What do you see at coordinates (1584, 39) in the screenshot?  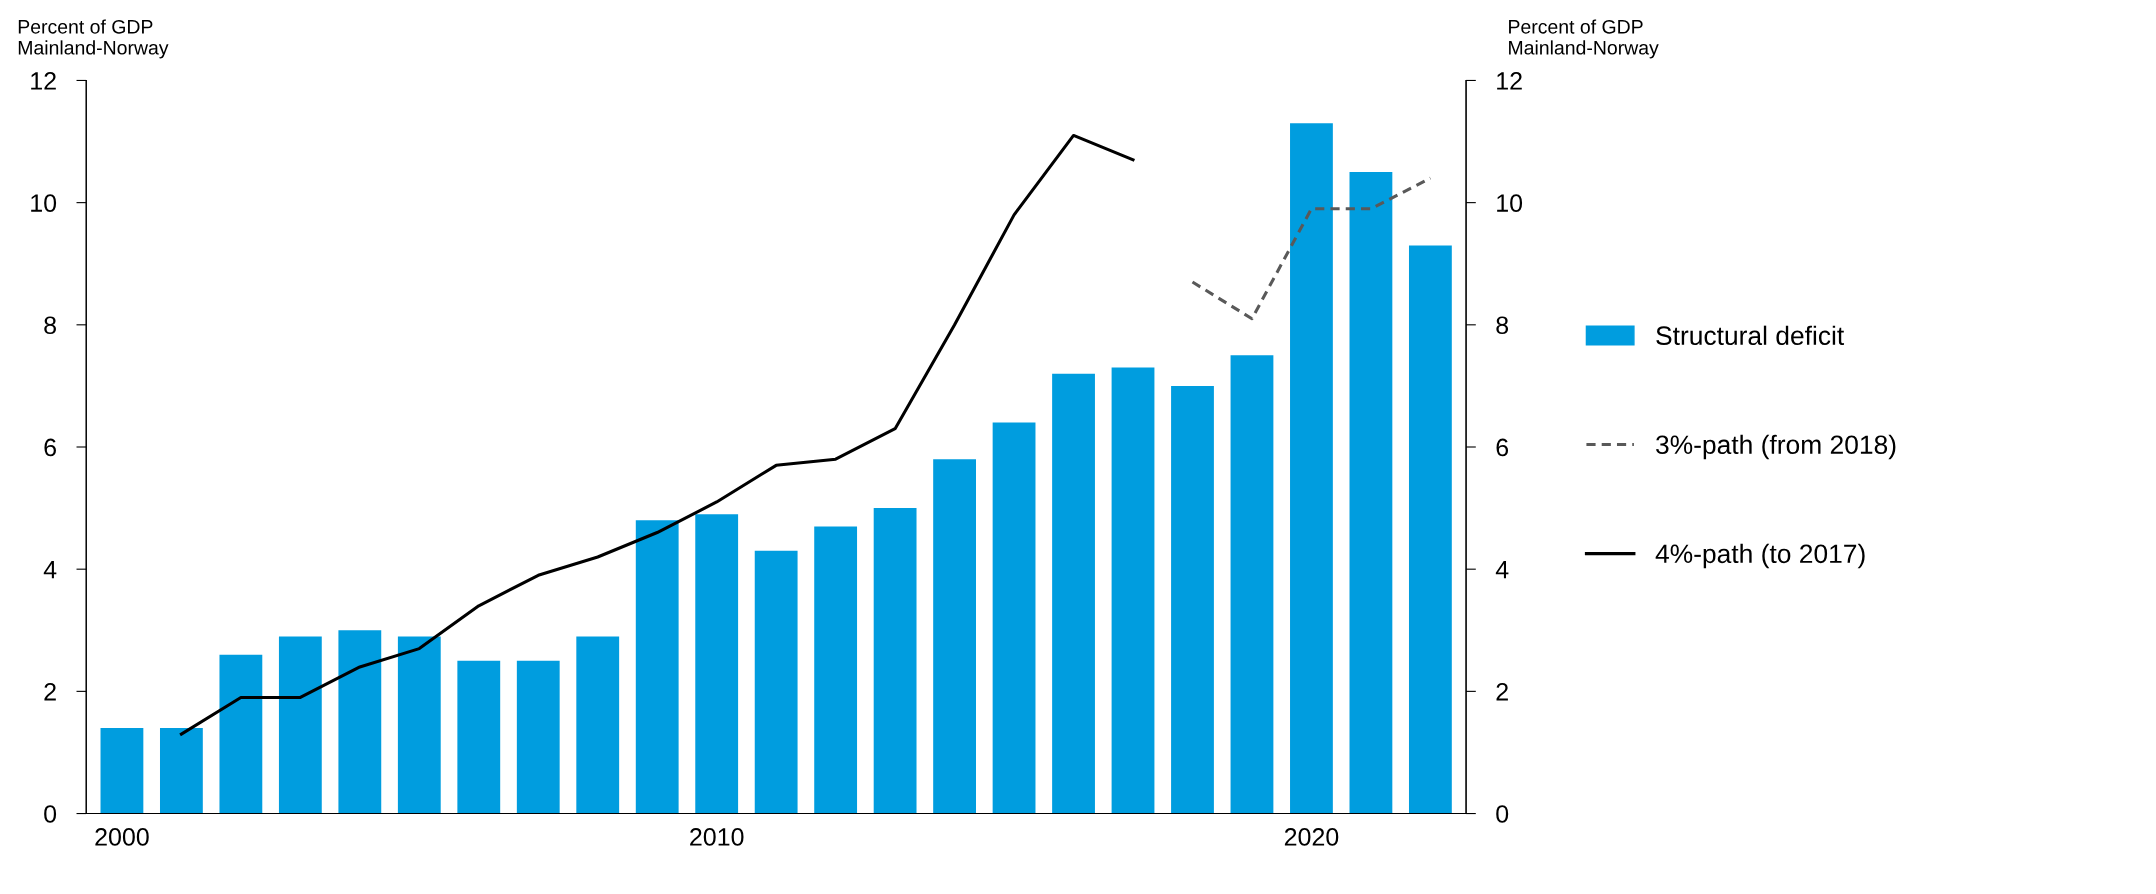 I see `y2-axis-title: Percent of GDP Mainland-Norway` at bounding box center [1584, 39].